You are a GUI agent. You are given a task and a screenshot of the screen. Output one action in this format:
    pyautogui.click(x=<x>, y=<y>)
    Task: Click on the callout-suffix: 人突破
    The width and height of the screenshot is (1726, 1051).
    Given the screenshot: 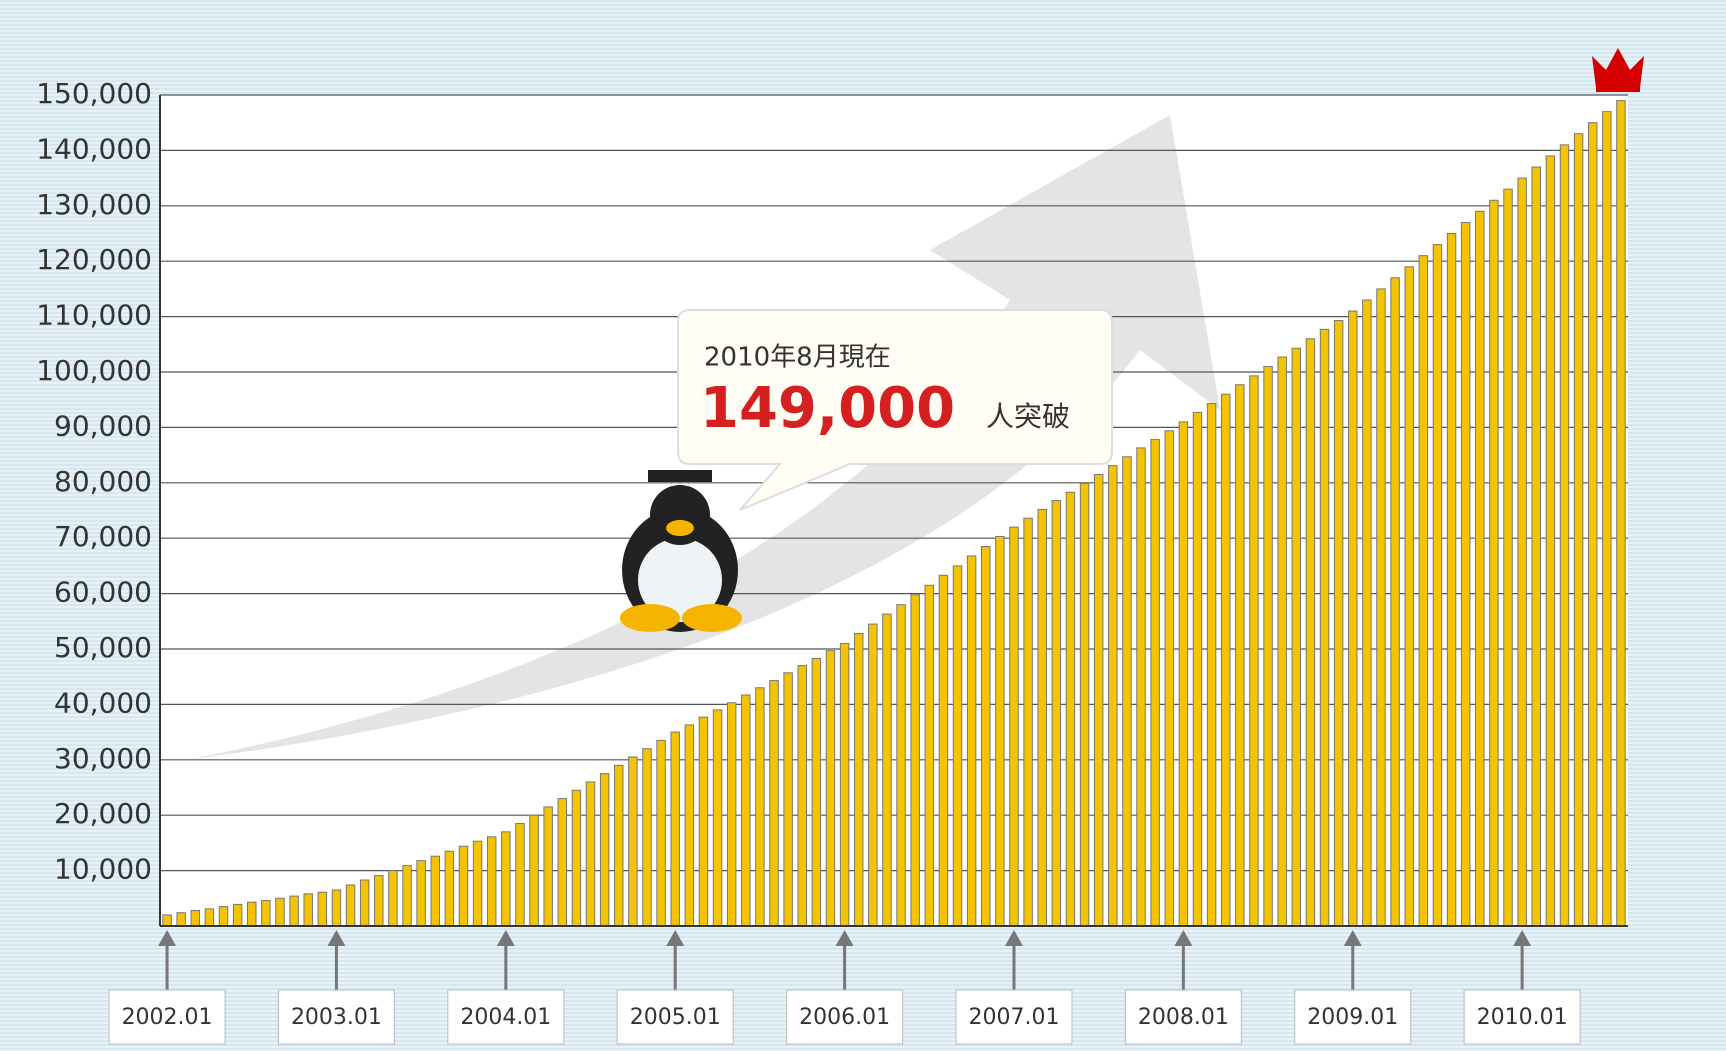 What is the action you would take?
    pyautogui.click(x=1028, y=416)
    